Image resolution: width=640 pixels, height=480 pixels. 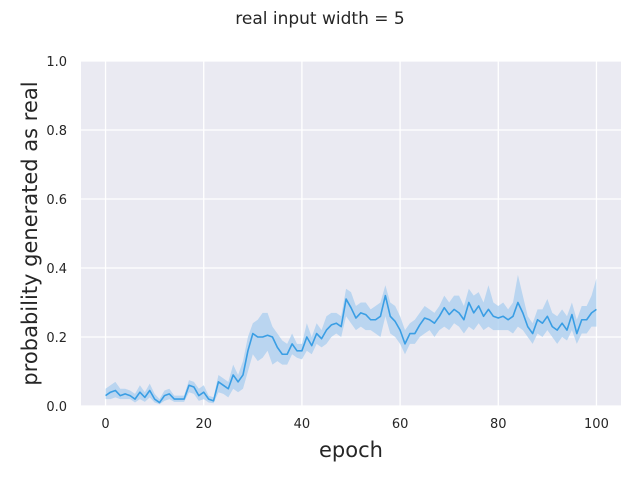 I want to click on y-tick-labels: 0.0 0.2 0.4 0.6 0.8 1.0, so click(x=56, y=235).